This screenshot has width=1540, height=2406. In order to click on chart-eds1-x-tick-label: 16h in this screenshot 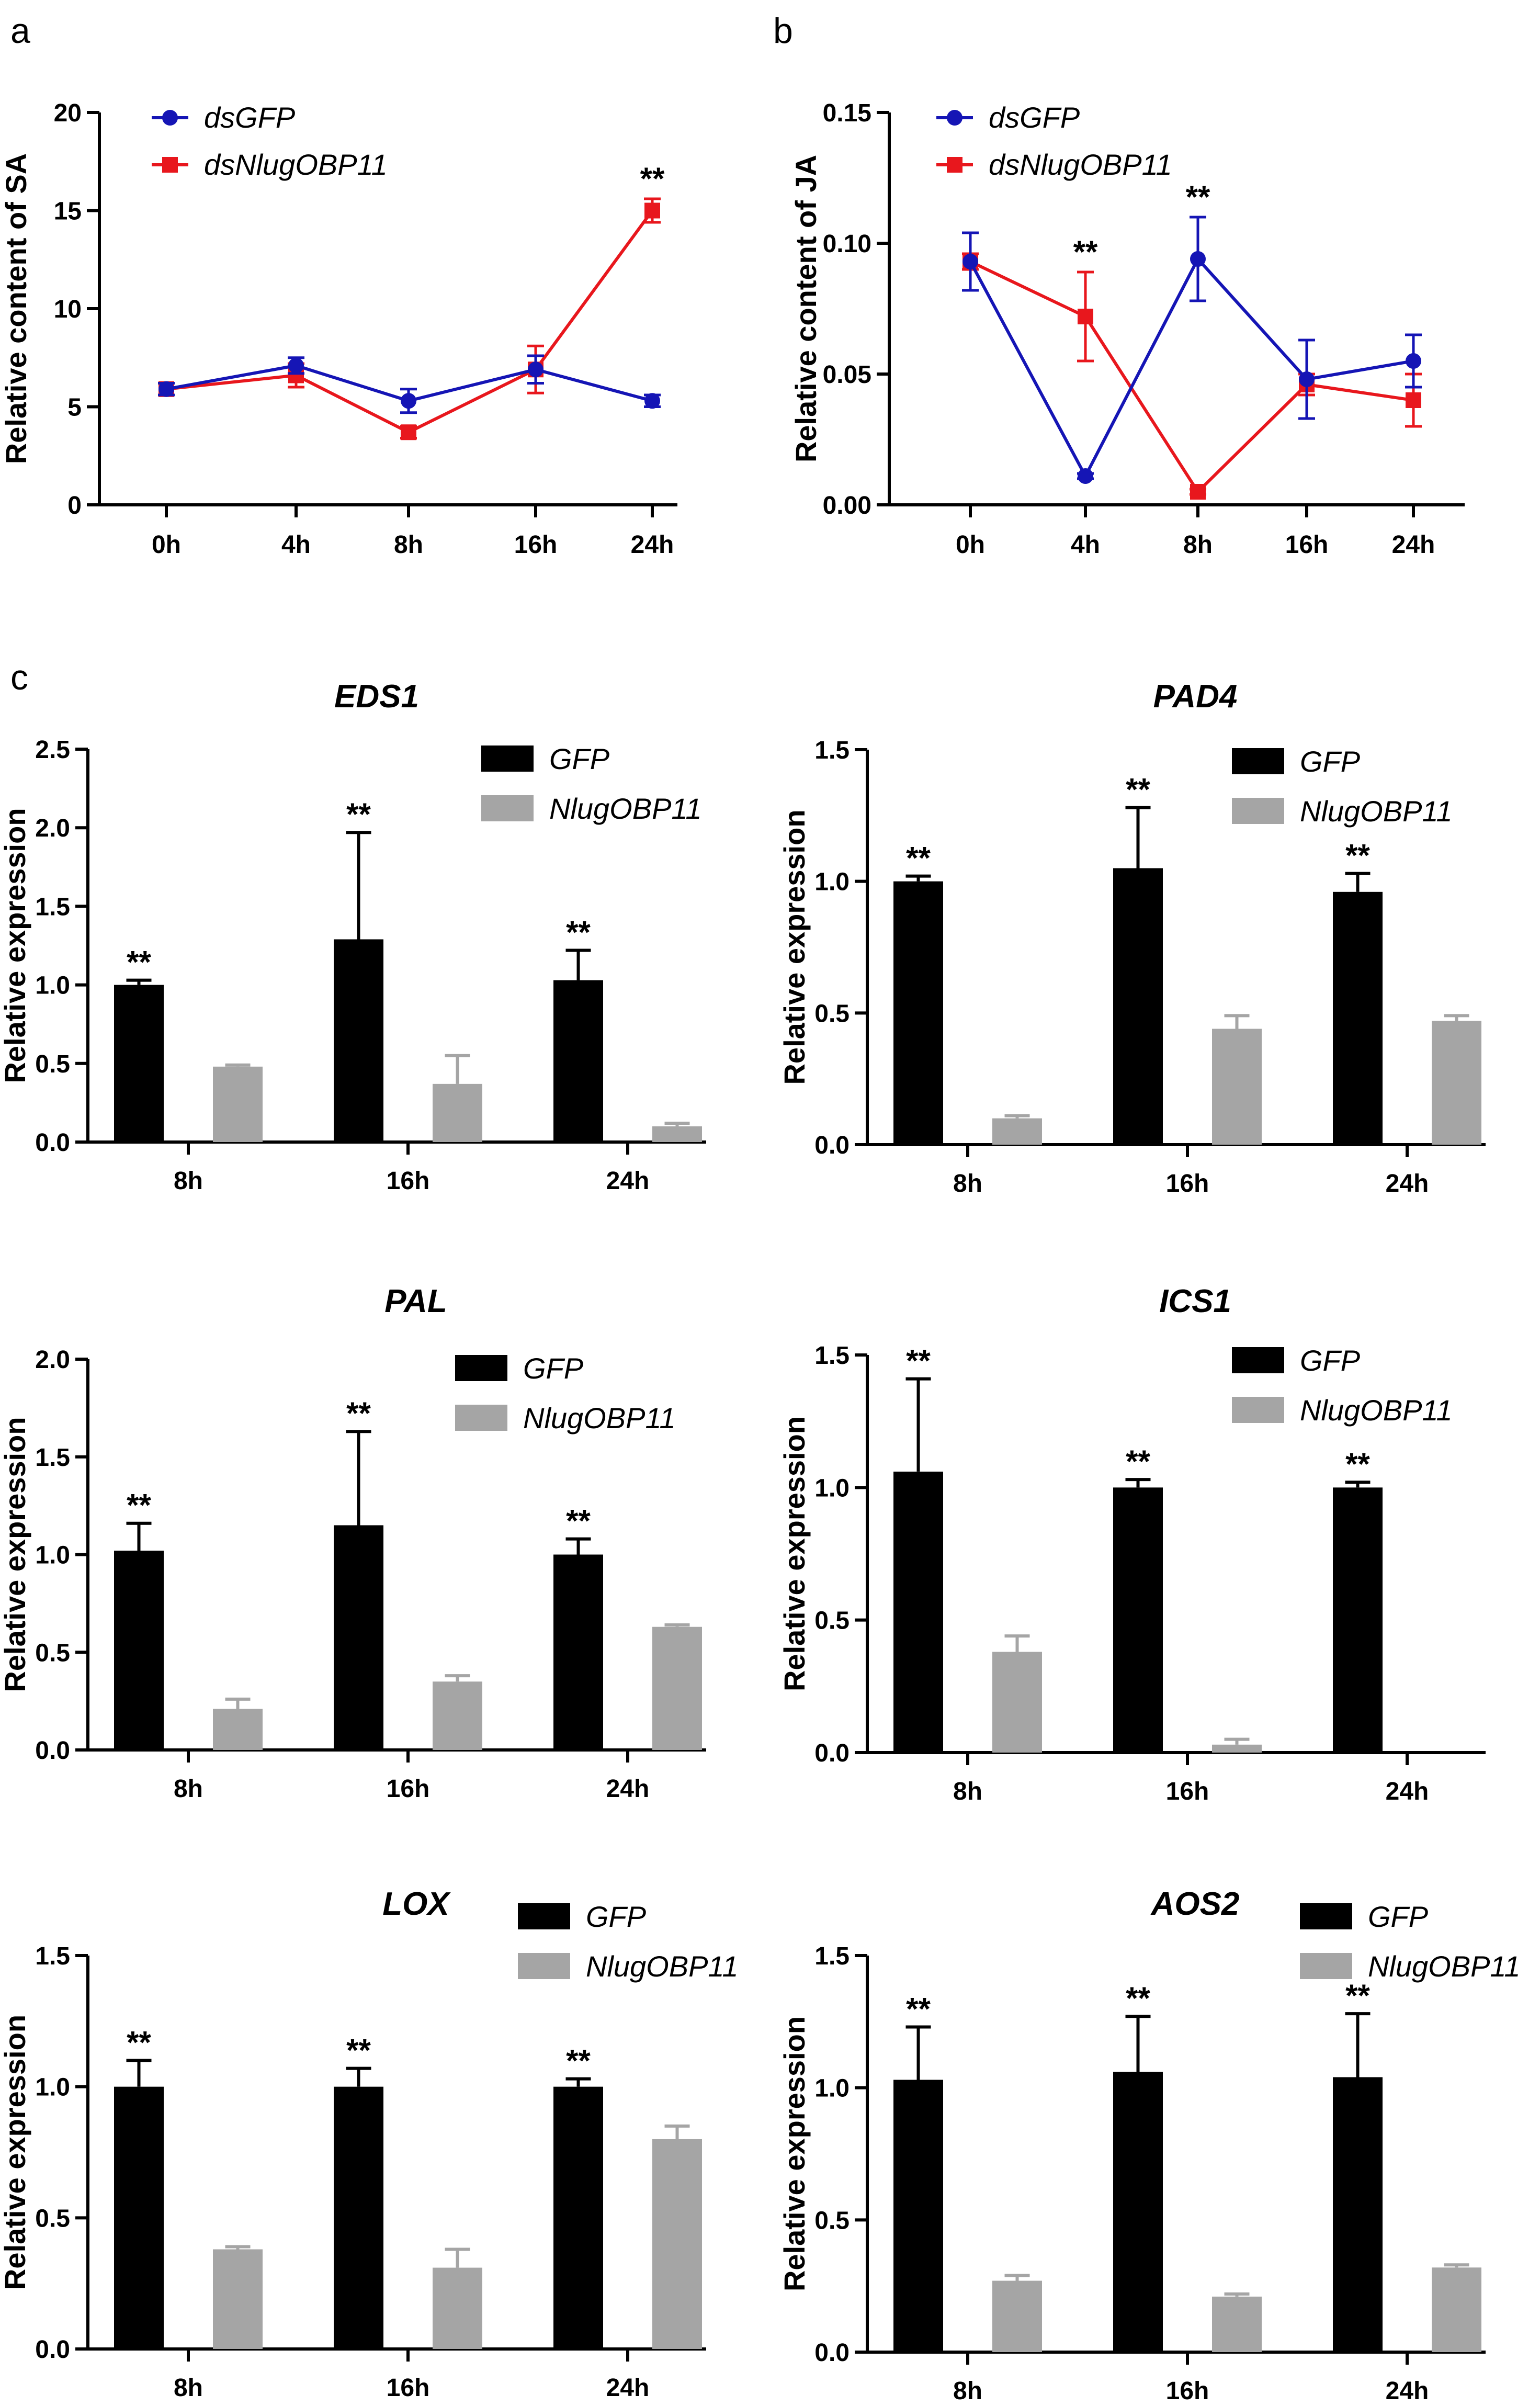, I will do `click(408, 1181)`.